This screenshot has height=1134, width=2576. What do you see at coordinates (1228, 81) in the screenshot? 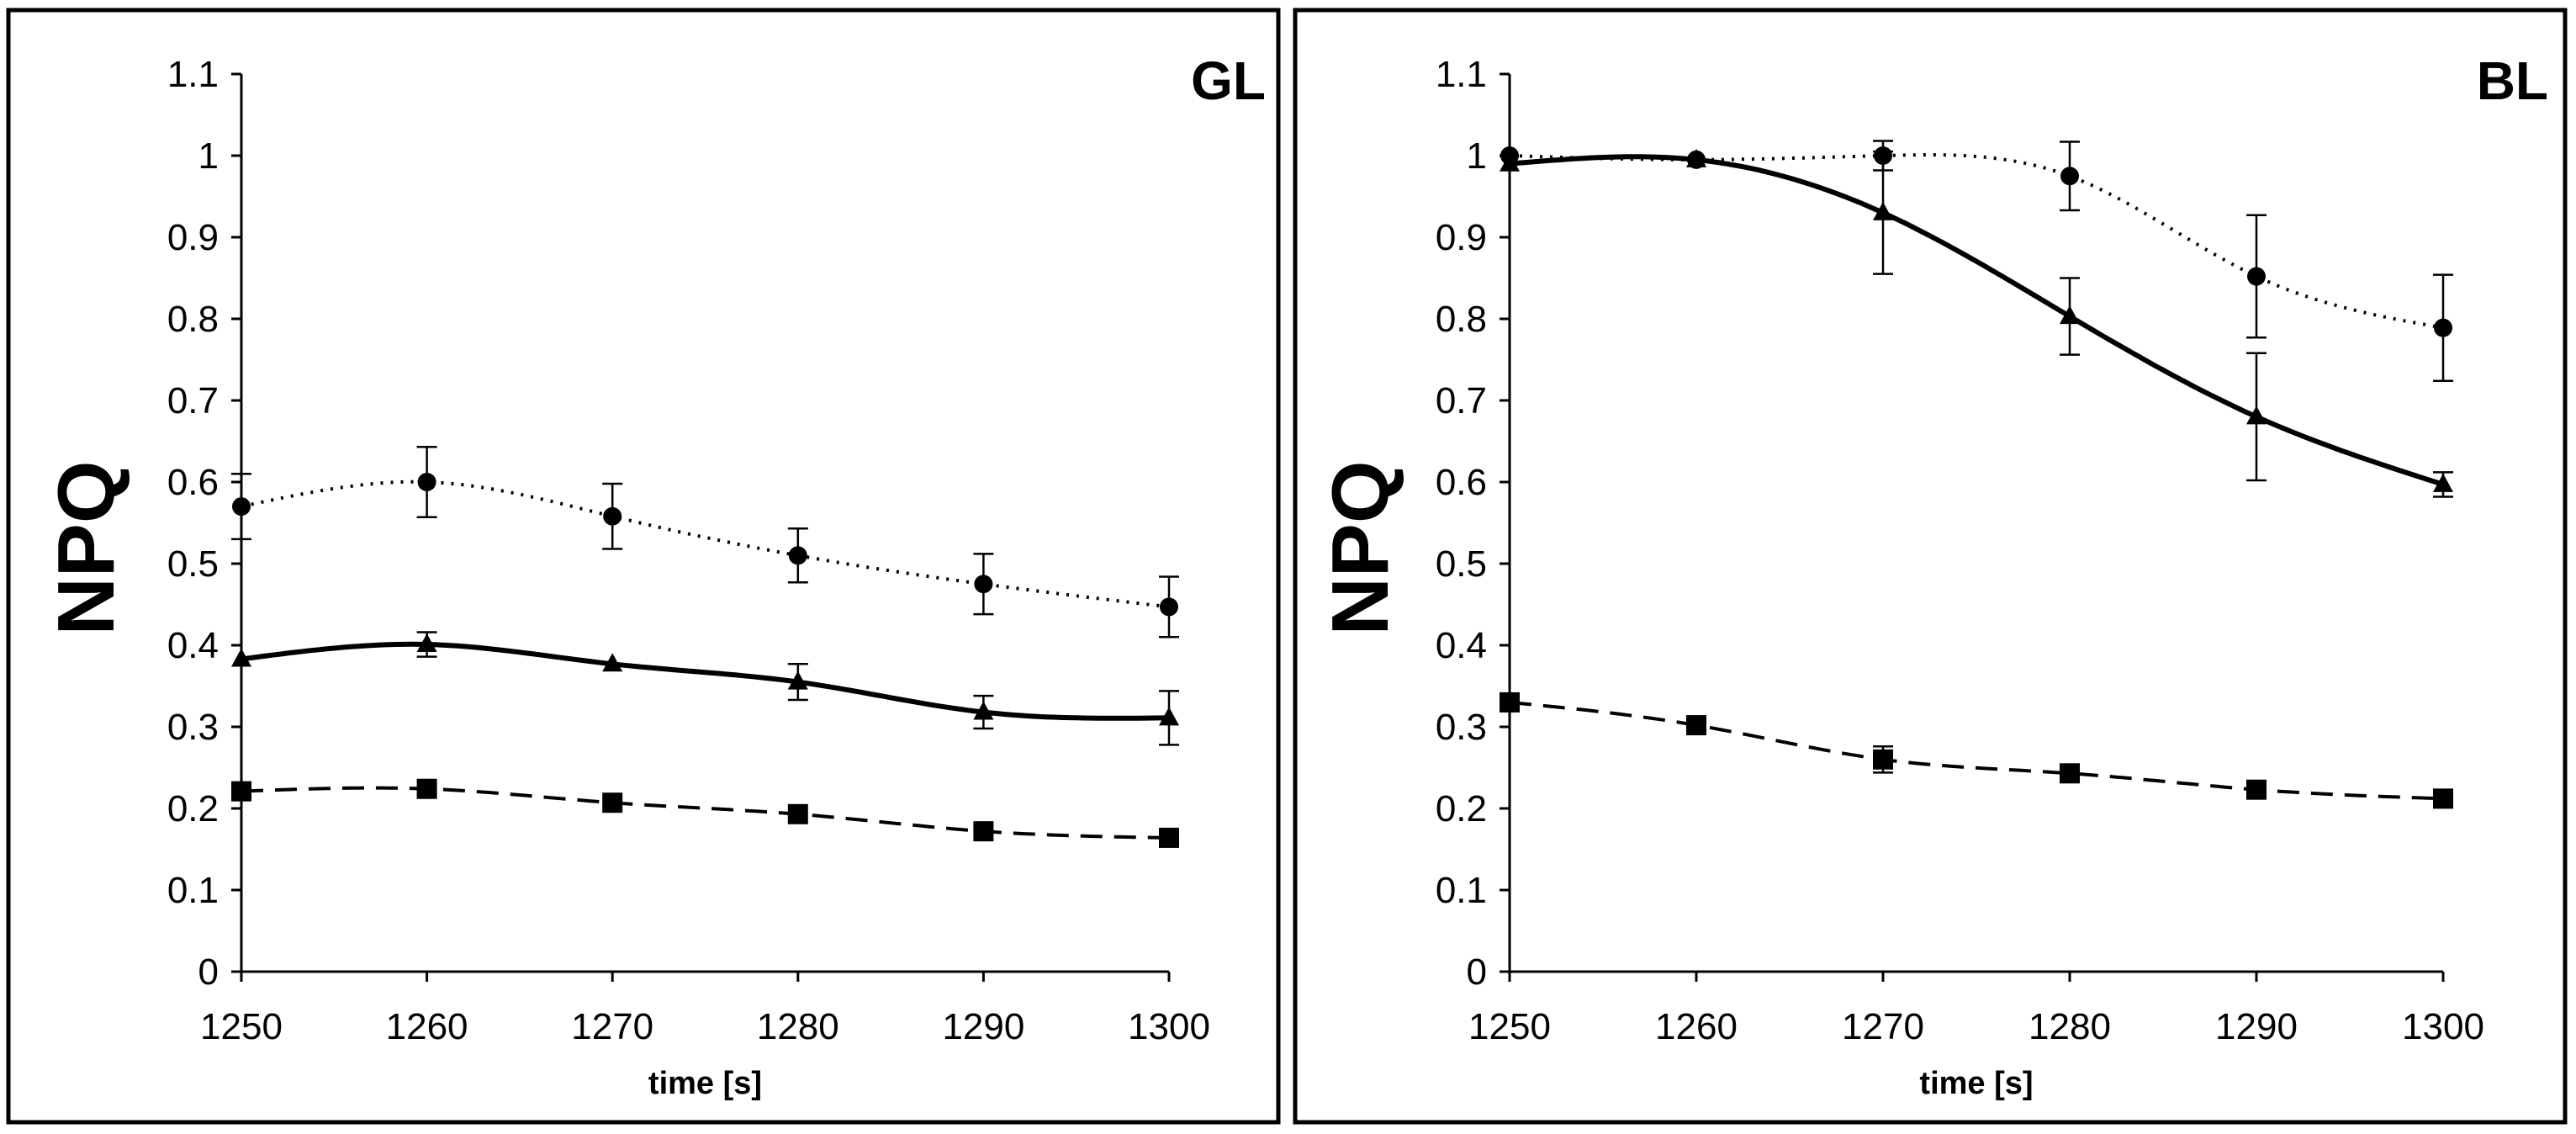
I see `panel-label: GL` at bounding box center [1228, 81].